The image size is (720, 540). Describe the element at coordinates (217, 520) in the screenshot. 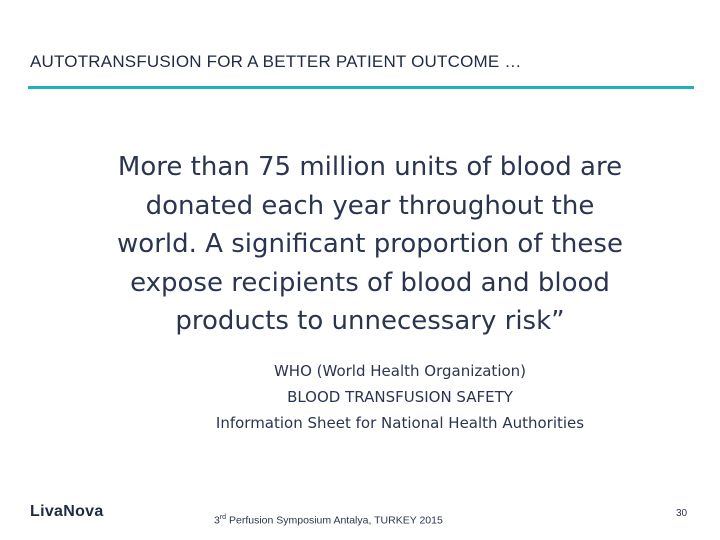

I see `event-ordinal: 3` at that location.